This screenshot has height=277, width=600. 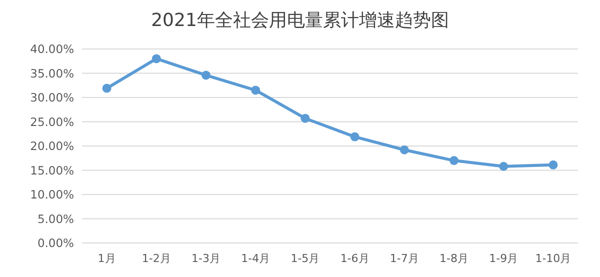 I want to click on y-tick-label: 10.00%, so click(x=52, y=195).